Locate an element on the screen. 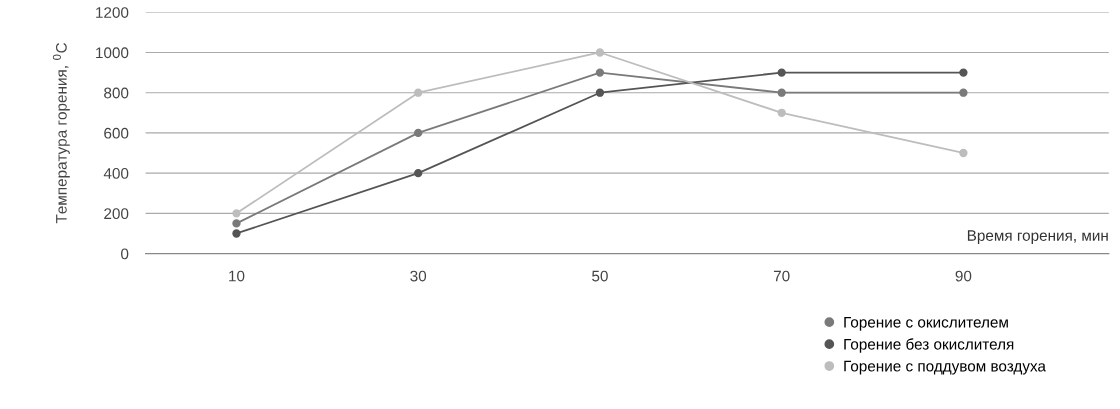  x-tick-label: 10 is located at coordinates (237, 276).